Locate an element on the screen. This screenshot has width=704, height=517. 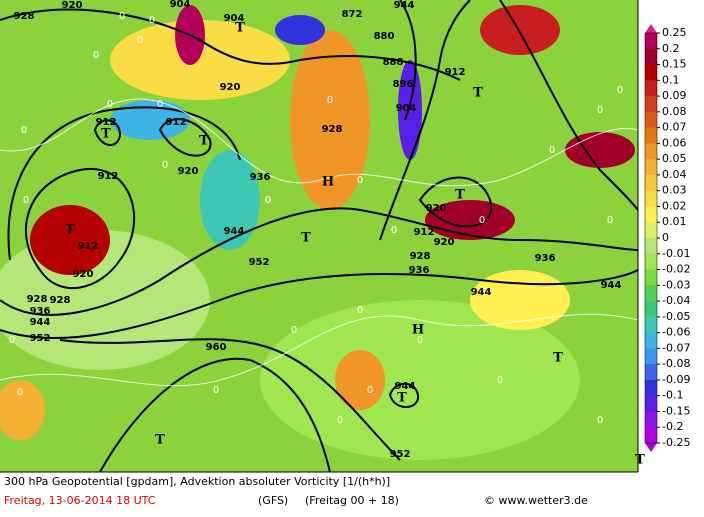
colorbar-label: 0.03 is located at coordinates (674, 190).